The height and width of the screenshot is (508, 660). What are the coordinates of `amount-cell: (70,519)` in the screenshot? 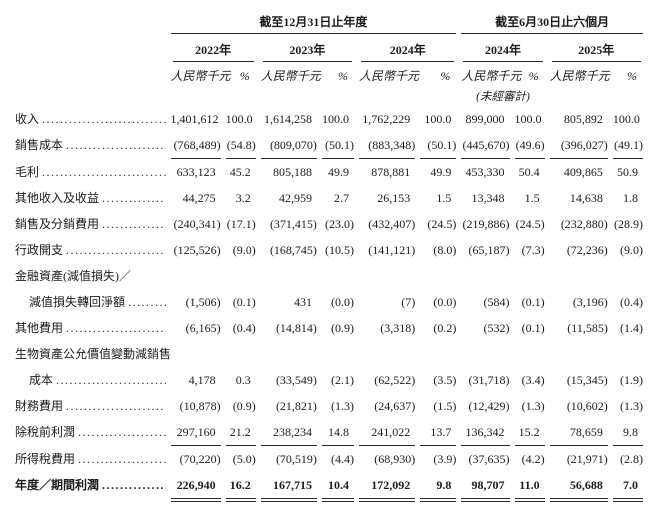 It's located at (296, 459).